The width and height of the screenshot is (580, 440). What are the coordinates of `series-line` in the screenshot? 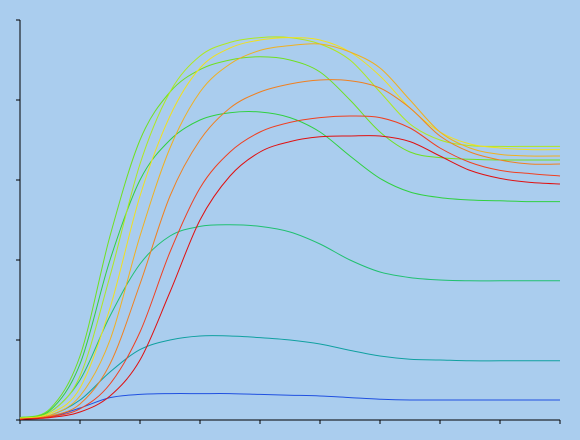 It's located at (289, 406).